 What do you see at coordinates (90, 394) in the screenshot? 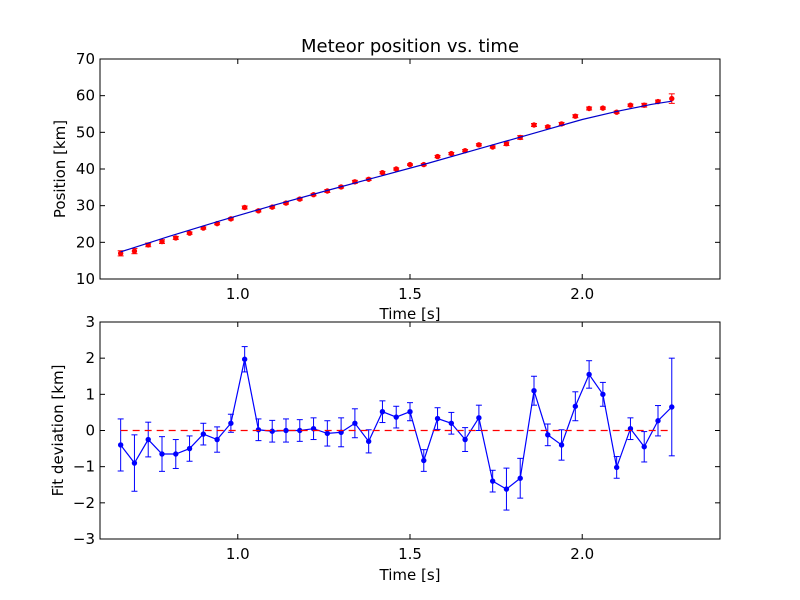
I see `y-tick-label: 1` at bounding box center [90, 394].